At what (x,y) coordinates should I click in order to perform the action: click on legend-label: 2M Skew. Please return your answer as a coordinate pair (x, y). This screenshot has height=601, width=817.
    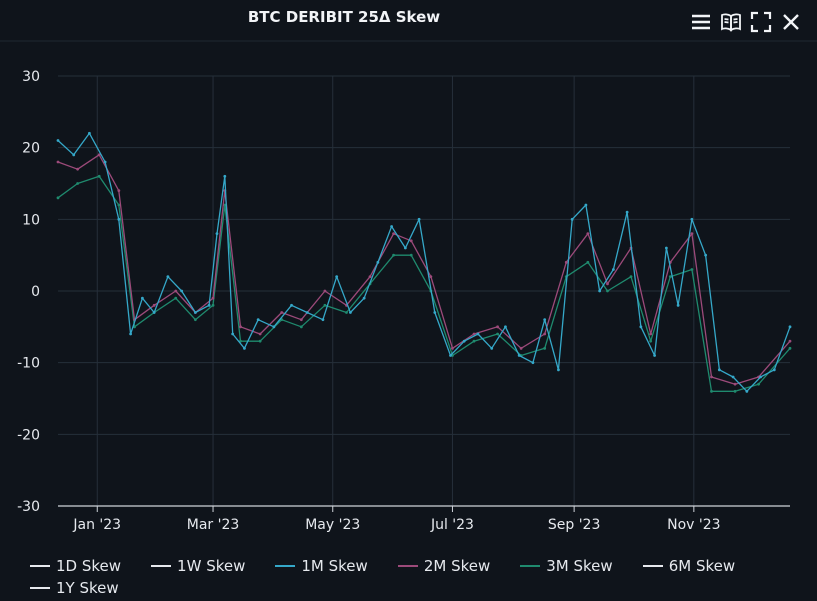
    Looking at the image, I should click on (457, 566).